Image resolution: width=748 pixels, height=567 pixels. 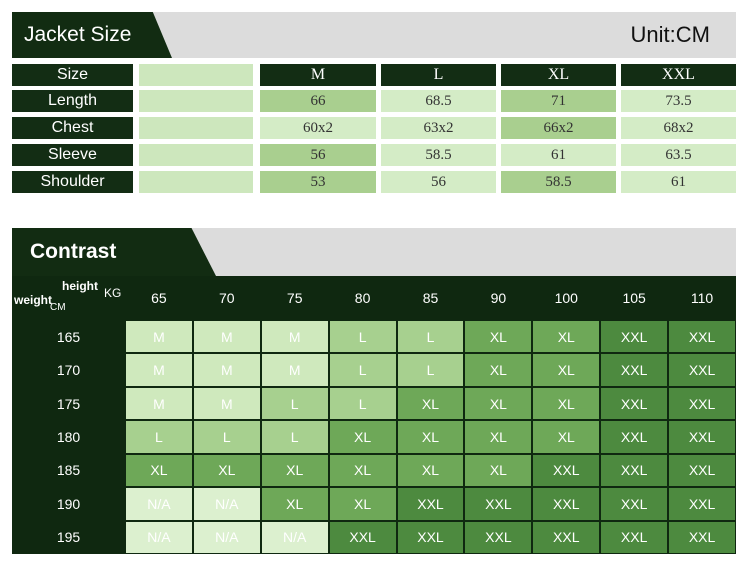 I want to click on header-cell: XL, so click(x=558, y=75).